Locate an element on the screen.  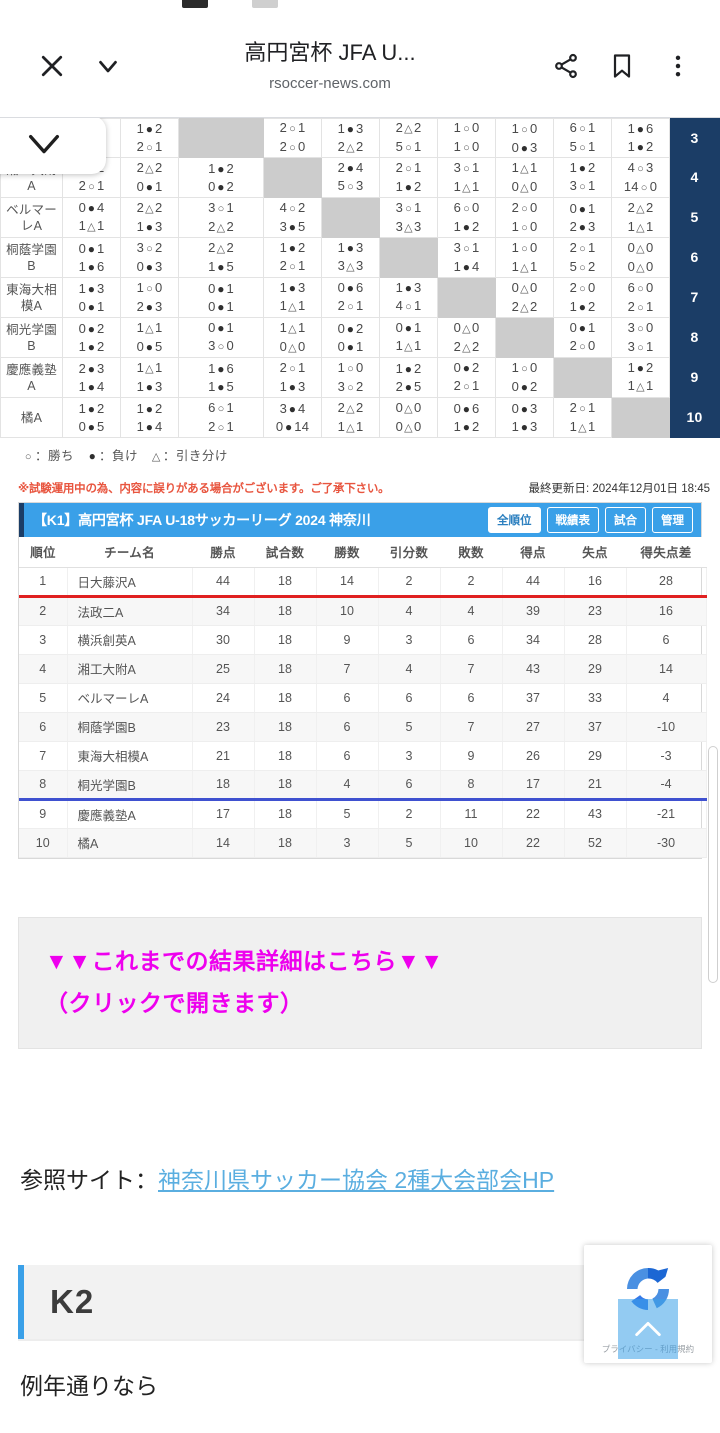
standings-row: 3 横浜創英A 30 18 9 3 6 34 28 6 is located at coordinates (363, 640).